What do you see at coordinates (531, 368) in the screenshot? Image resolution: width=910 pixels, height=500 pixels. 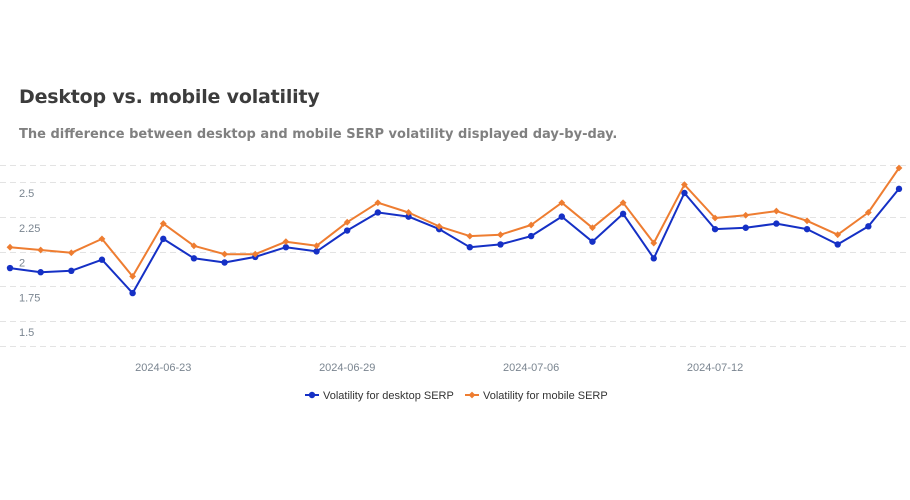 I see `x-tick-label: 2024-07-06` at bounding box center [531, 368].